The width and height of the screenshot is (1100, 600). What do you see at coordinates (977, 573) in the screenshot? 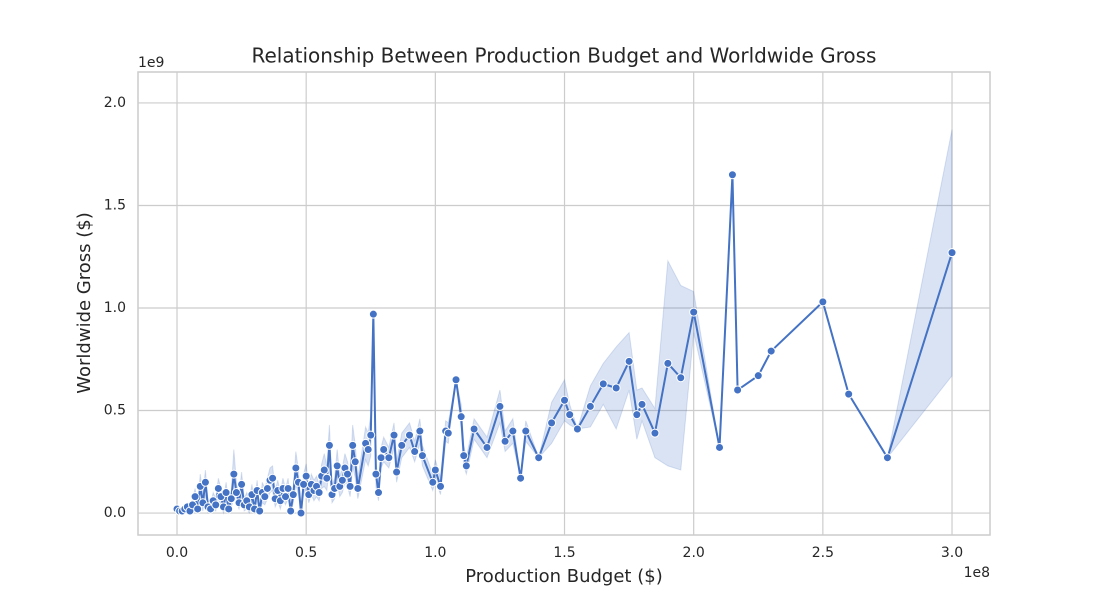
I see `x-offset-label: 1e8` at bounding box center [977, 573].